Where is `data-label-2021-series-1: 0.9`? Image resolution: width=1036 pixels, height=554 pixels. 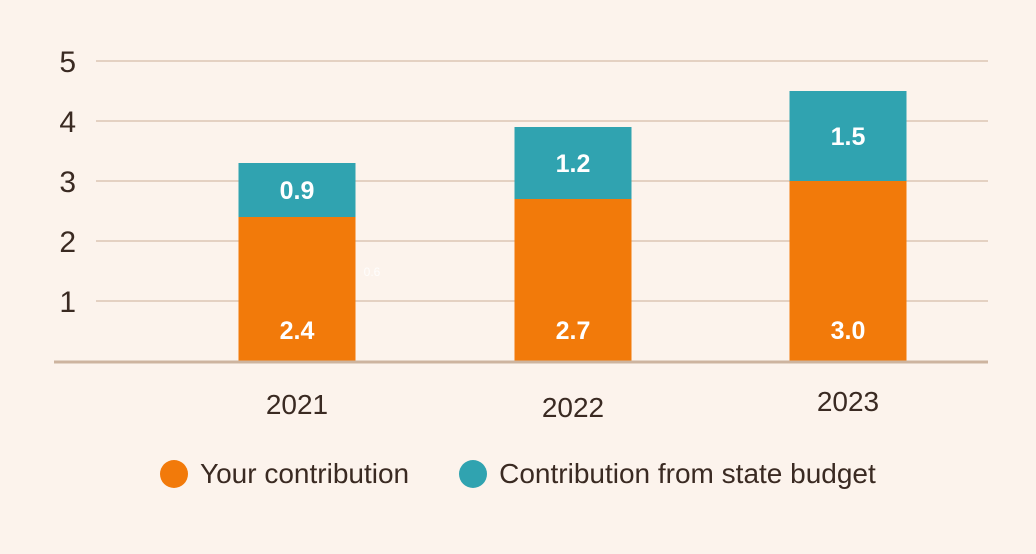 data-label-2021-series-1: 0.9 is located at coordinates (297, 191).